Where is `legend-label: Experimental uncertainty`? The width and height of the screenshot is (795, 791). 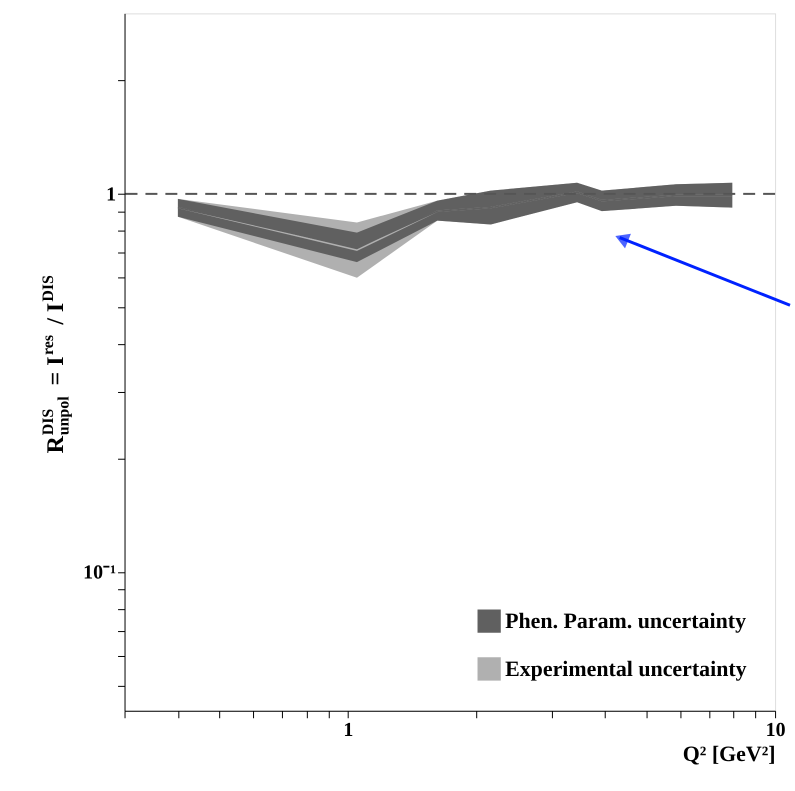
legend-label: Experimental uncertainty is located at coordinates (626, 668).